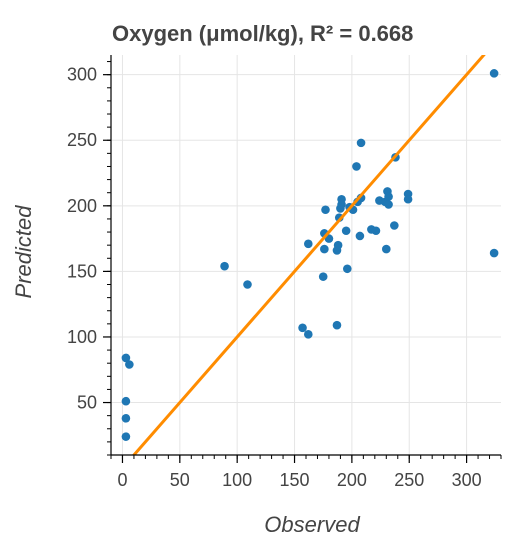 This screenshot has height=549, width=520. I want to click on y-tick-label: 200, so click(82, 206).